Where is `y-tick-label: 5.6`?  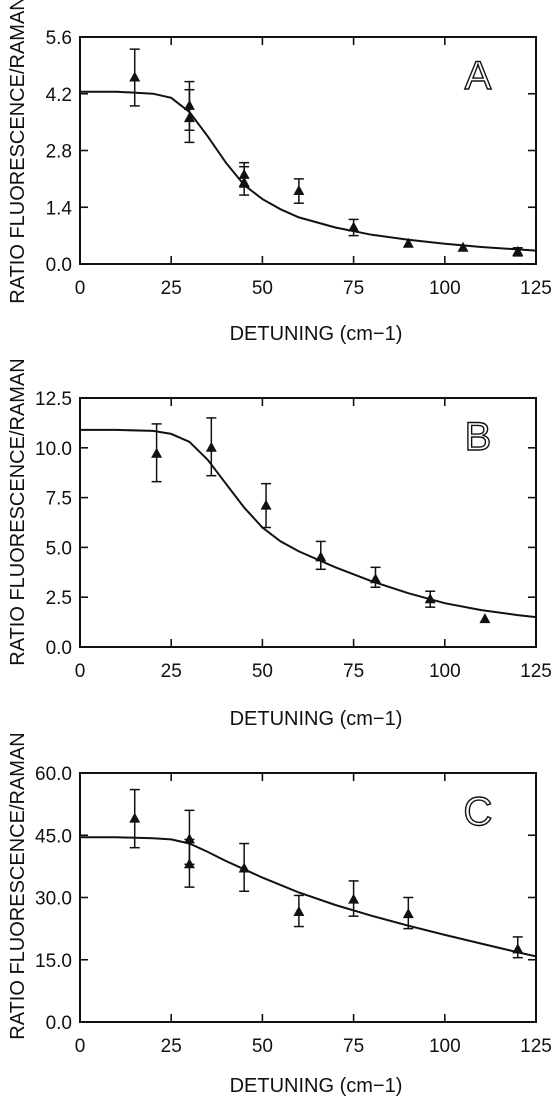
y-tick-label: 5.6 is located at coordinates (59, 38).